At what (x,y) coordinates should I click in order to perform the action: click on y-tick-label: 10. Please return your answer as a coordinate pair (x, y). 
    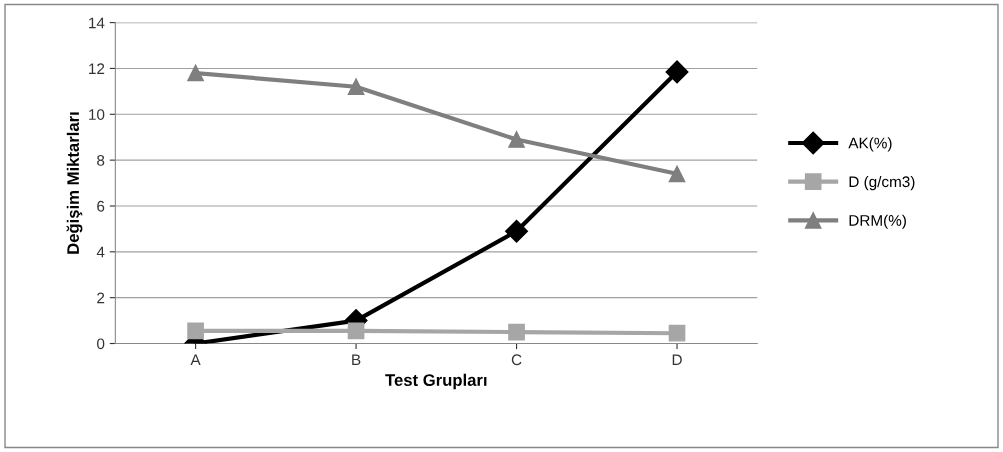
    Looking at the image, I should click on (97, 114).